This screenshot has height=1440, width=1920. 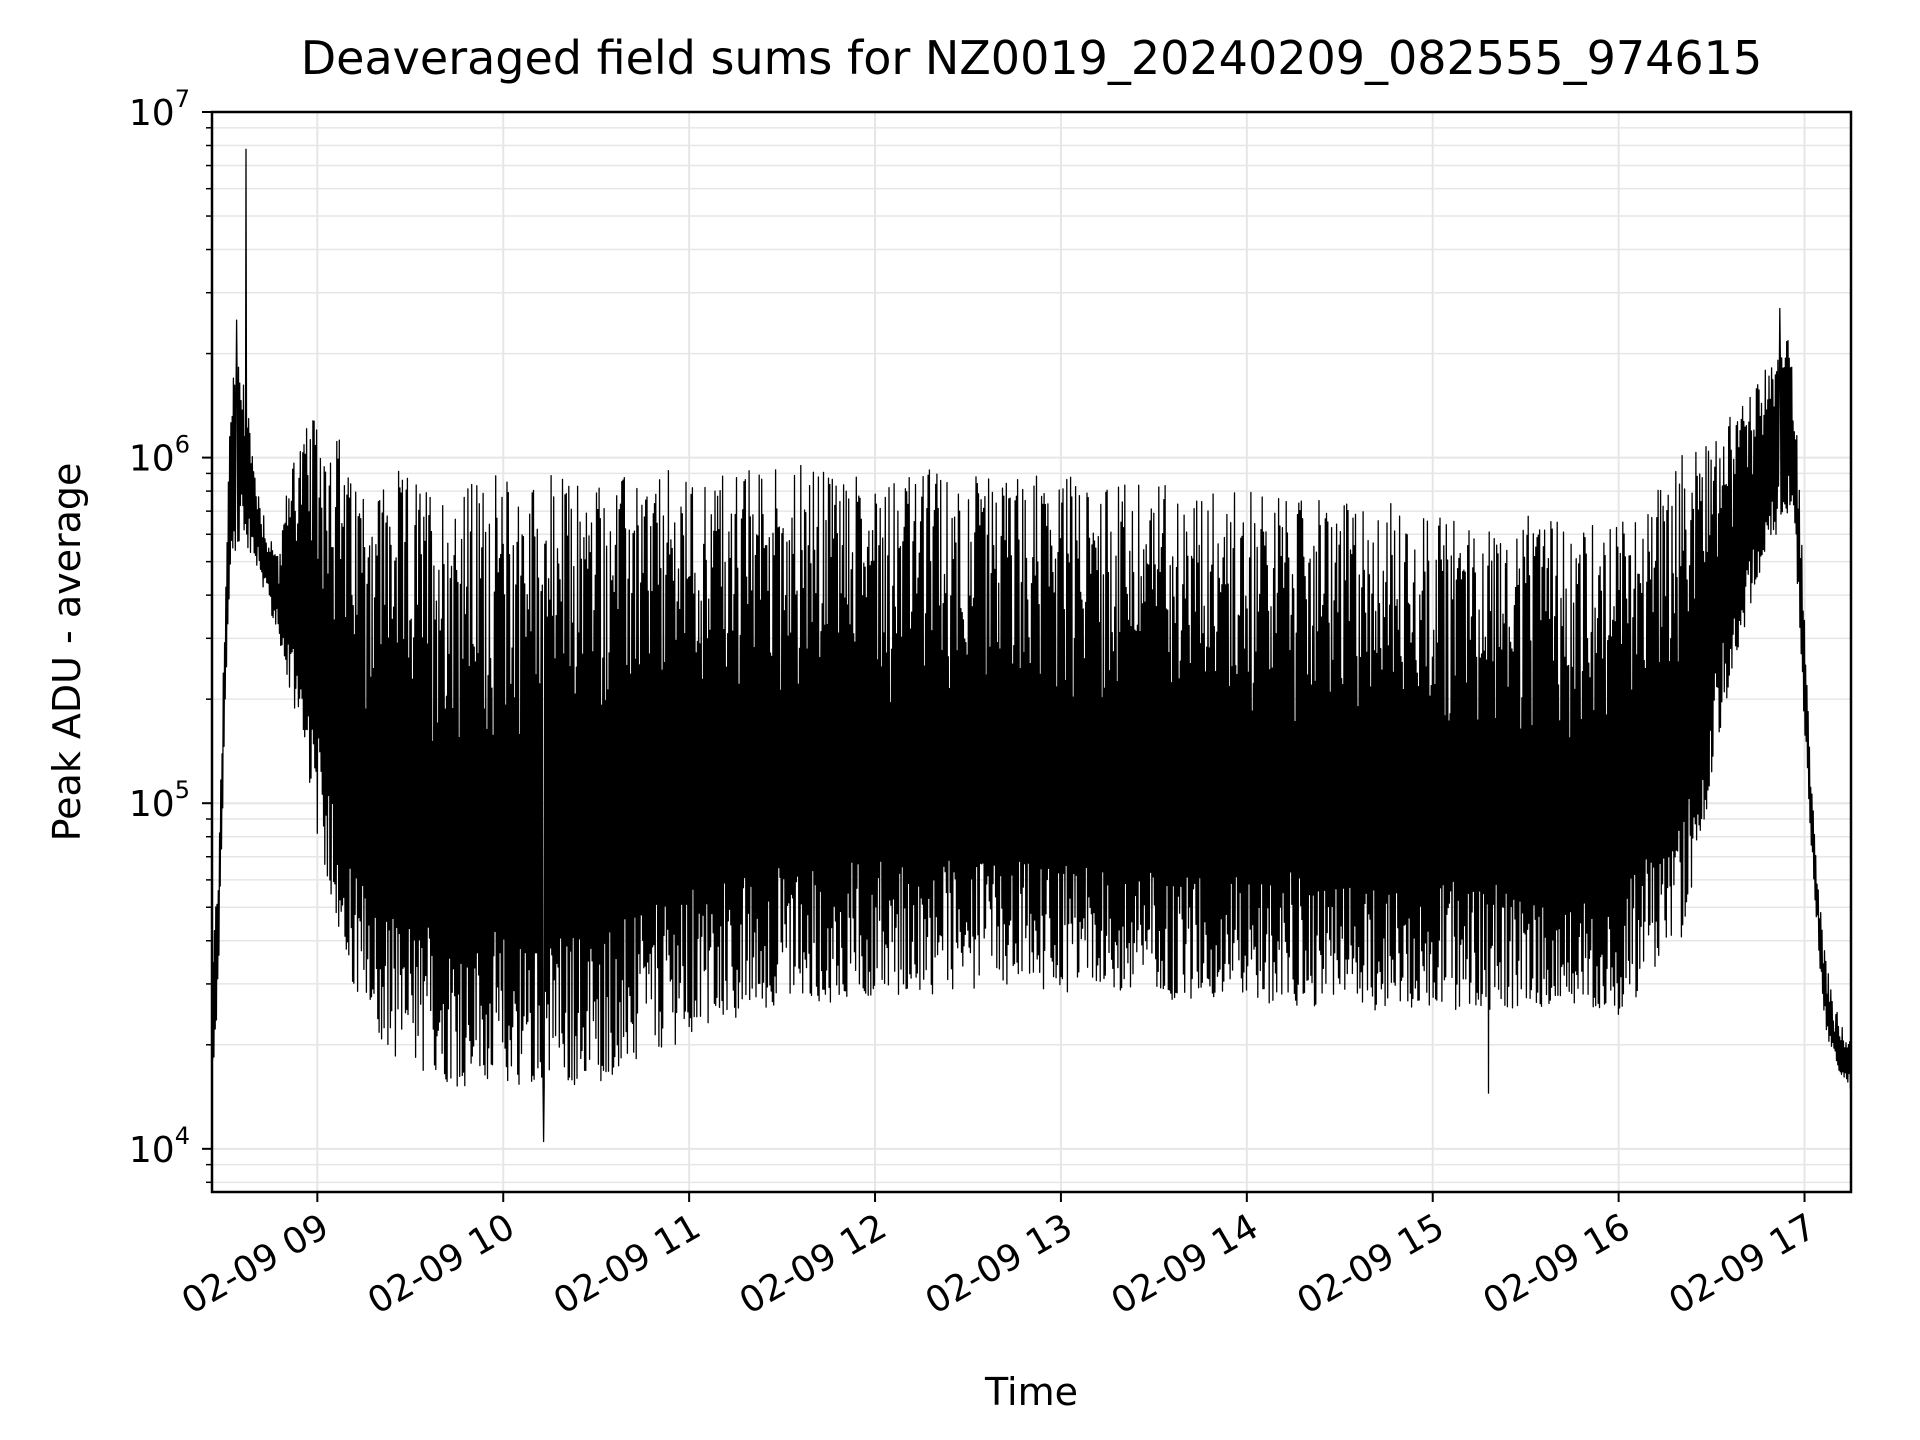 What do you see at coordinates (1556, 1264) in the screenshot?
I see `x-tick-label: 02-09 16` at bounding box center [1556, 1264].